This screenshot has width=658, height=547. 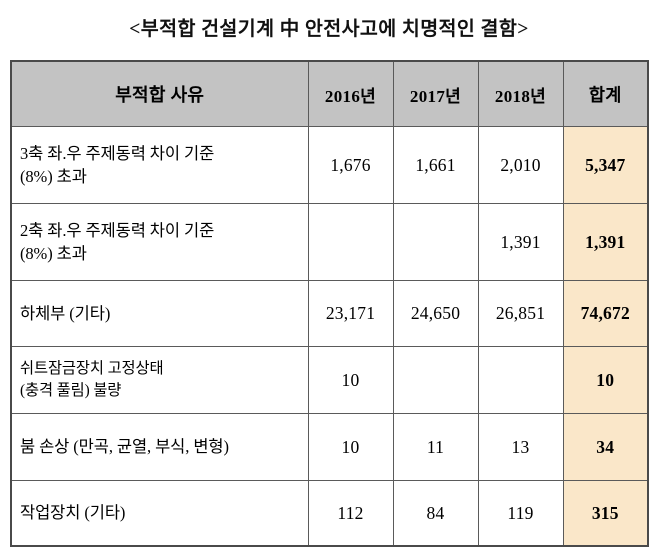 I want to click on table-header: 부적합 사유 2016년 2017년 2018년 합계, so click(x=329, y=93).